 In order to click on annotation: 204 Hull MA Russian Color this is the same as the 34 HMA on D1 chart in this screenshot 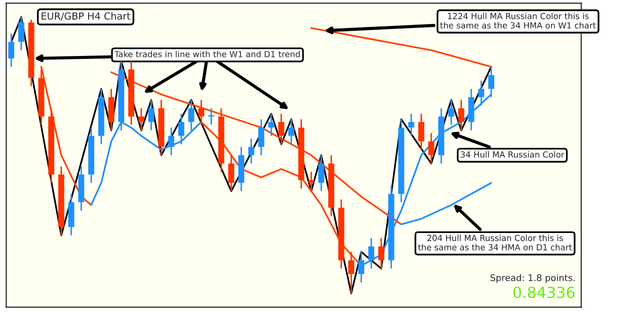, I will do `click(495, 242)`.